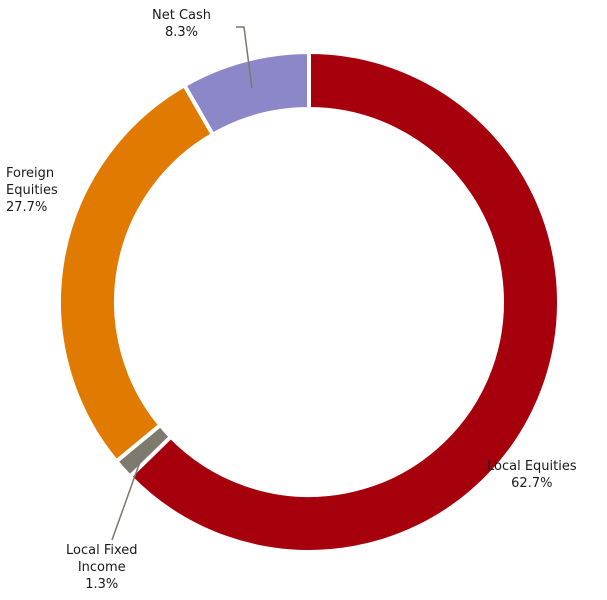 The image size is (607, 600). What do you see at coordinates (128, 495) in the screenshot?
I see `leader-line-local-fixed-income` at bounding box center [128, 495].